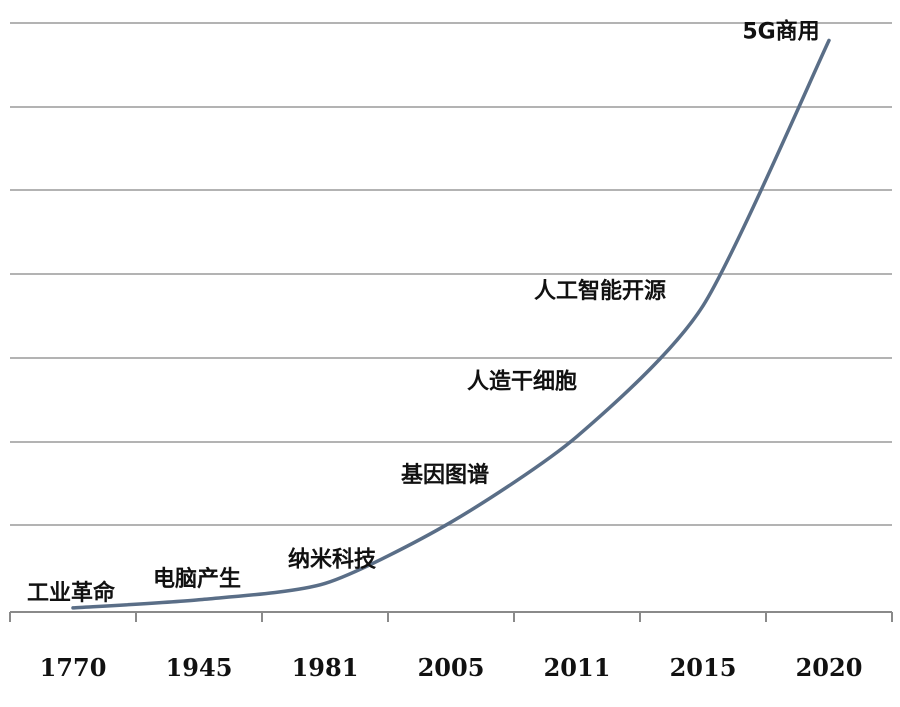  I want to click on annotation-label: 纳米科技, so click(332, 559).